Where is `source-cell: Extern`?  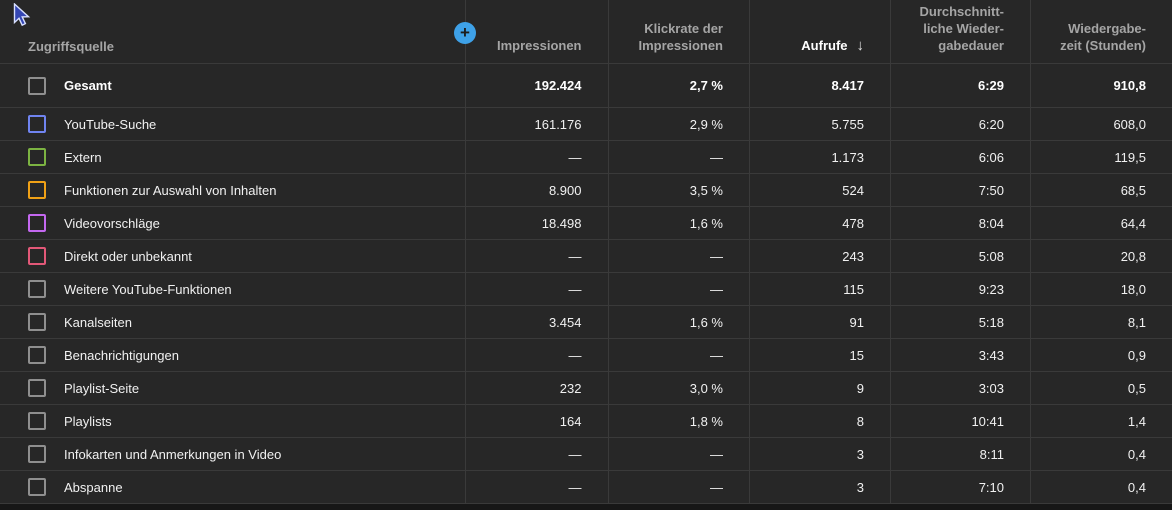
source-cell: Extern is located at coordinates (232, 157).